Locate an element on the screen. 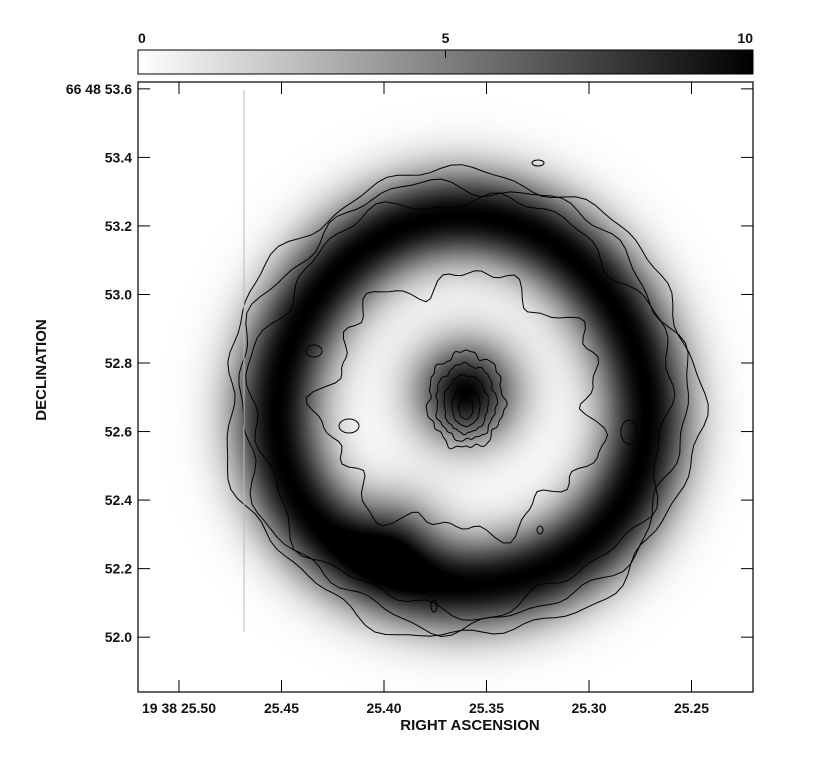  x-tick-label: 25.45 is located at coordinates (281, 708).